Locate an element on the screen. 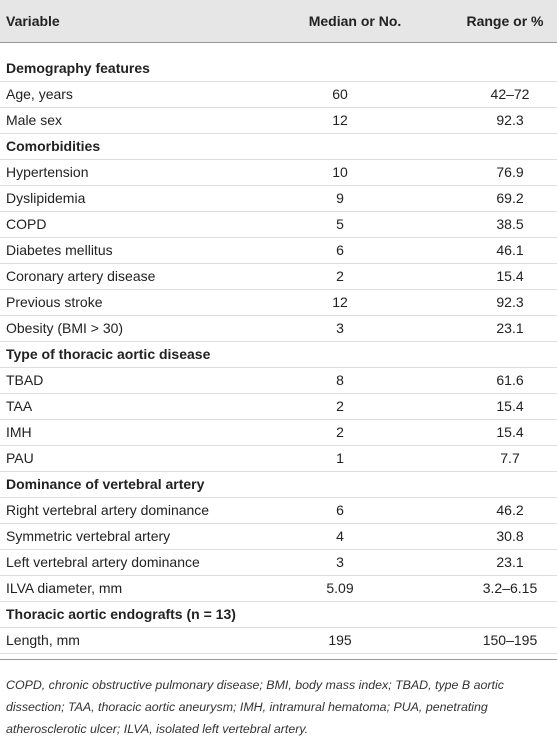  value-cell: 5.09 is located at coordinates (340, 588).